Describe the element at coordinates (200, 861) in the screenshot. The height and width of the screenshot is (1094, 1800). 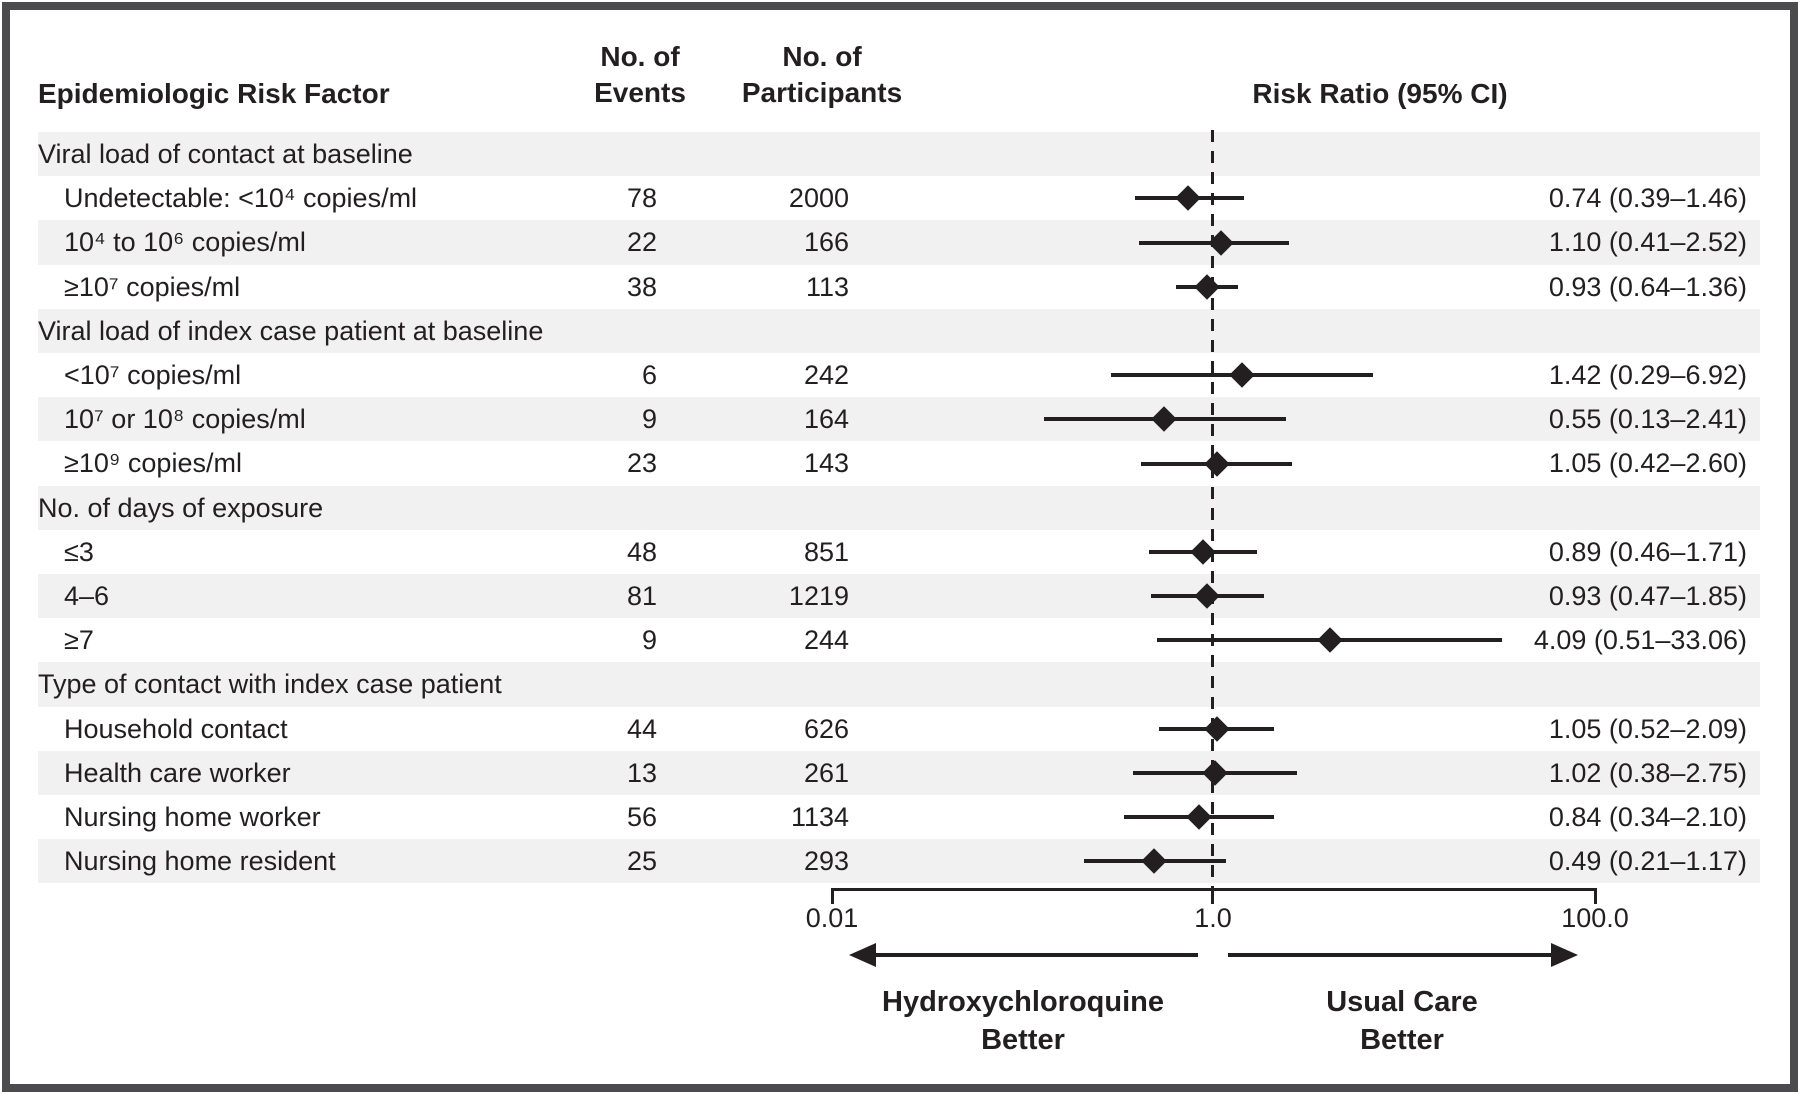
I see `row-label: Nursing home resident` at that location.